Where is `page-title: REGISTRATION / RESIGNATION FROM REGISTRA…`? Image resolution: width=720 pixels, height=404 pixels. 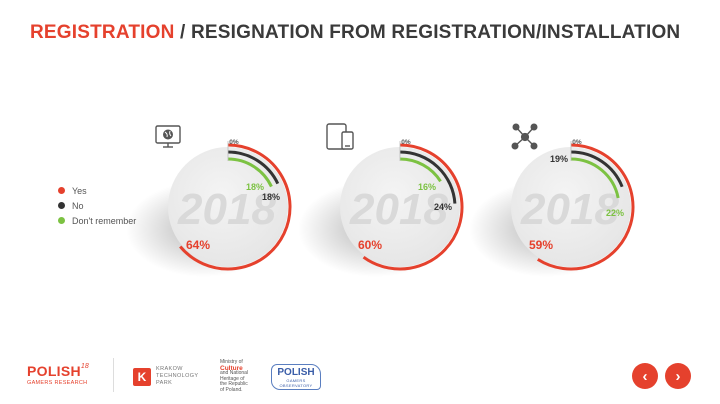 page-title: REGISTRATION / RESIGNATION FROM REGISTRA… is located at coordinates (355, 33).